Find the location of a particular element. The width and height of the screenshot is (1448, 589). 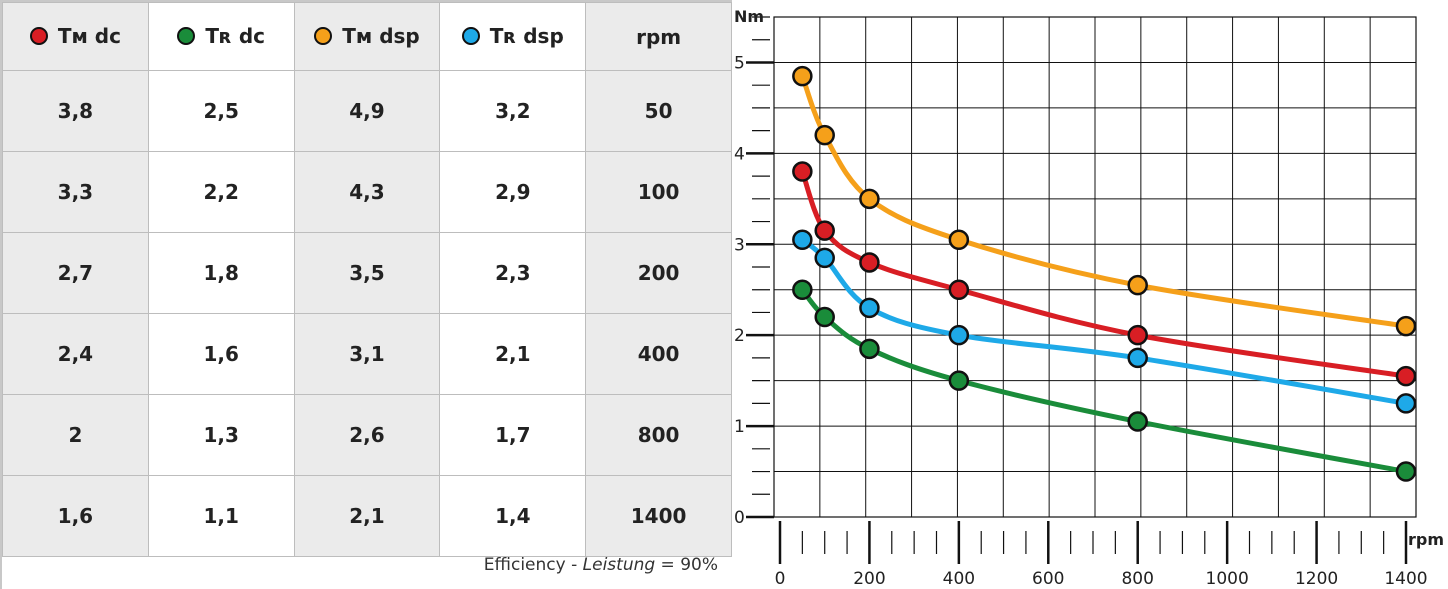

x-tick-label: 1000 is located at coordinates (1227, 579).